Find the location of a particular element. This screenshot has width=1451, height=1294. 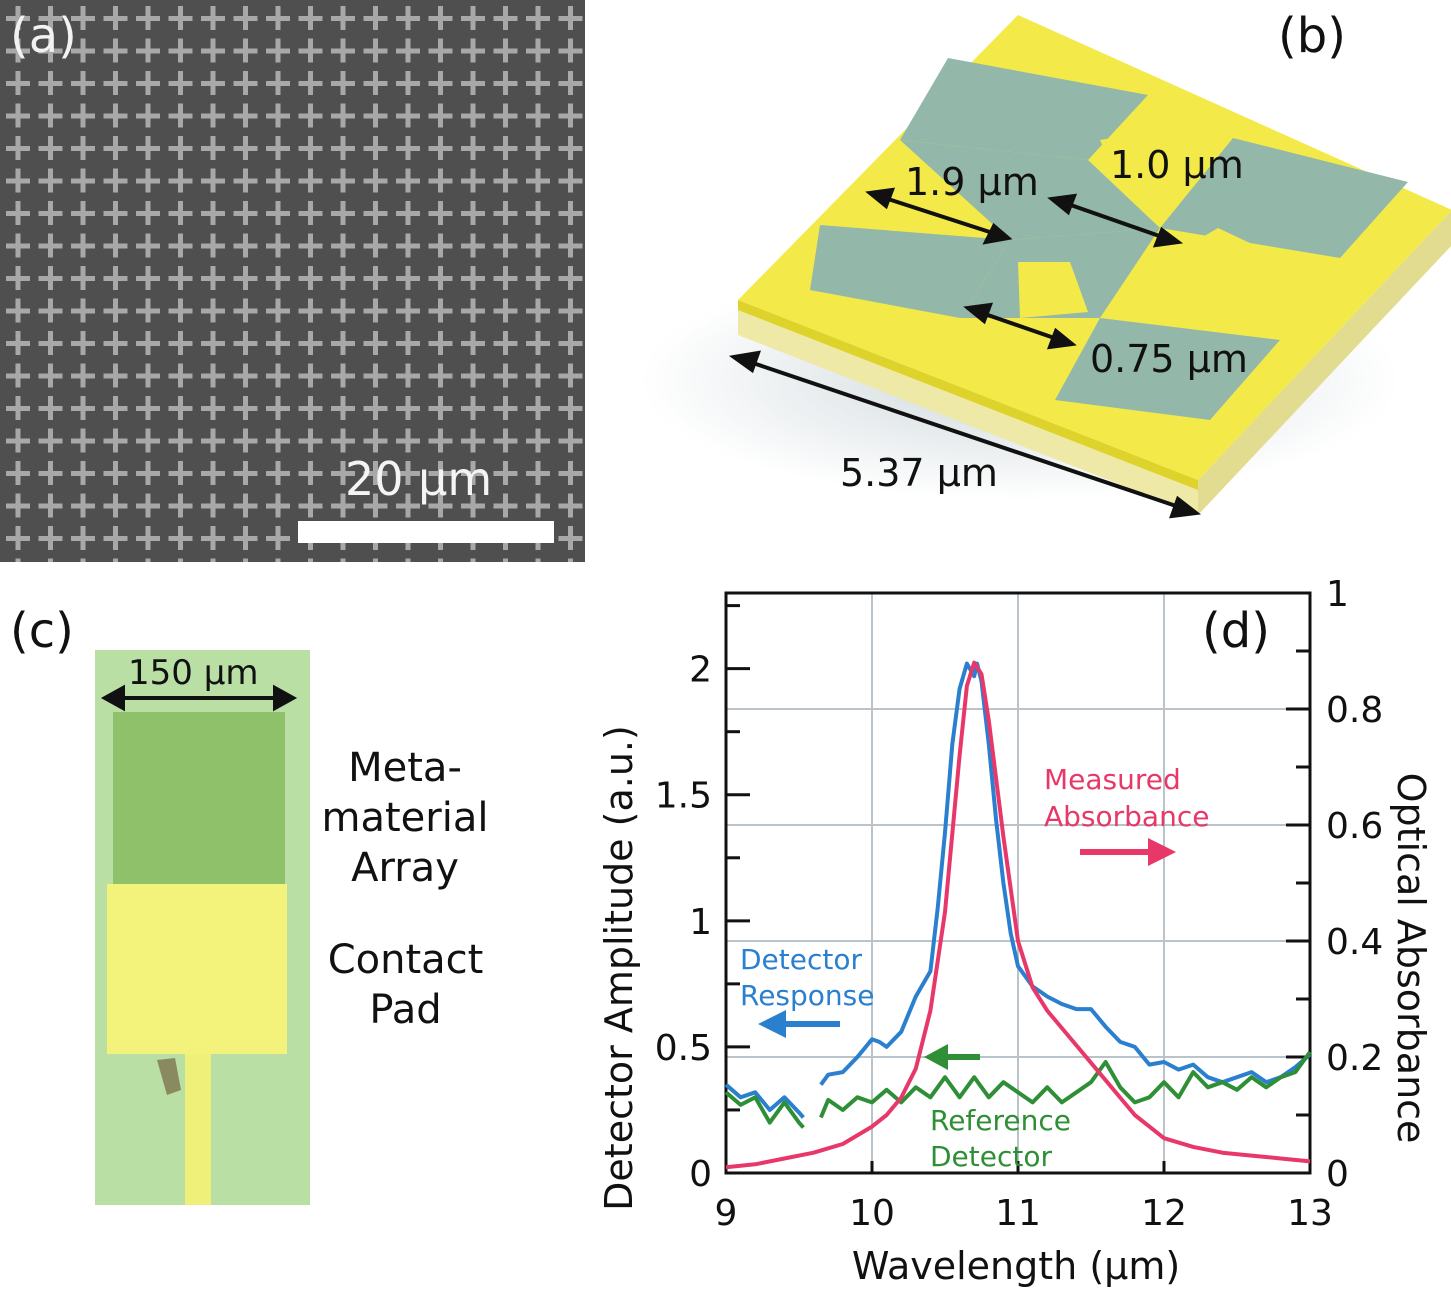

teal-square-top is located at coordinates (1024, 109).